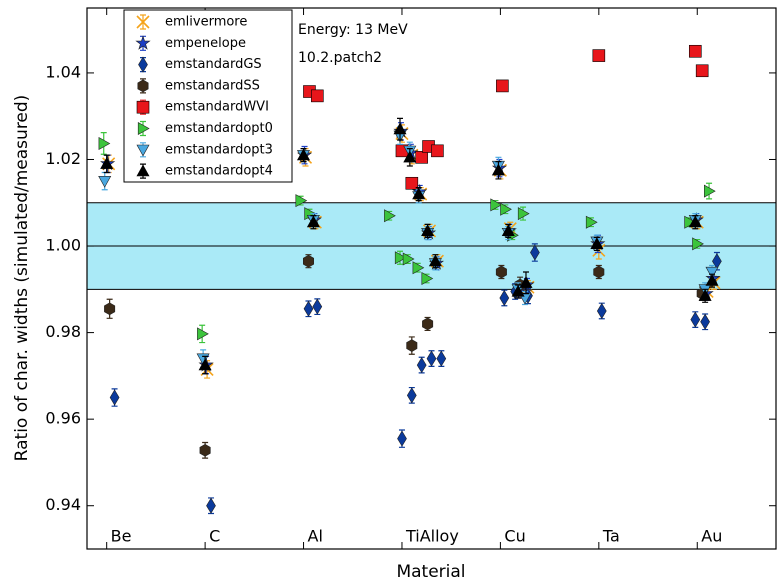 The image size is (778, 584). Describe the element at coordinates (430, 572) in the screenshot. I see `x-axis-label: Material` at that location.